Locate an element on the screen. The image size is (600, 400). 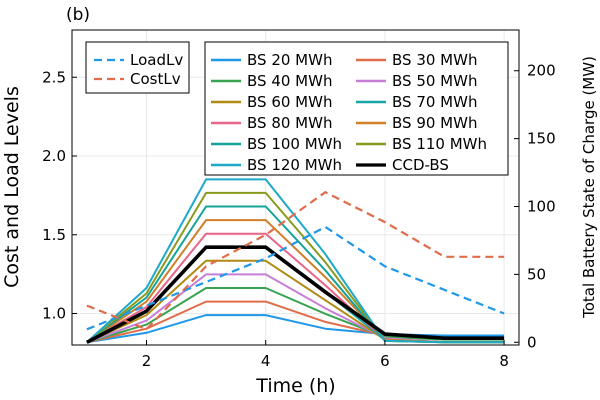
legend-label-bs-40-mwh: BS 40 MWh is located at coordinates (289, 81).